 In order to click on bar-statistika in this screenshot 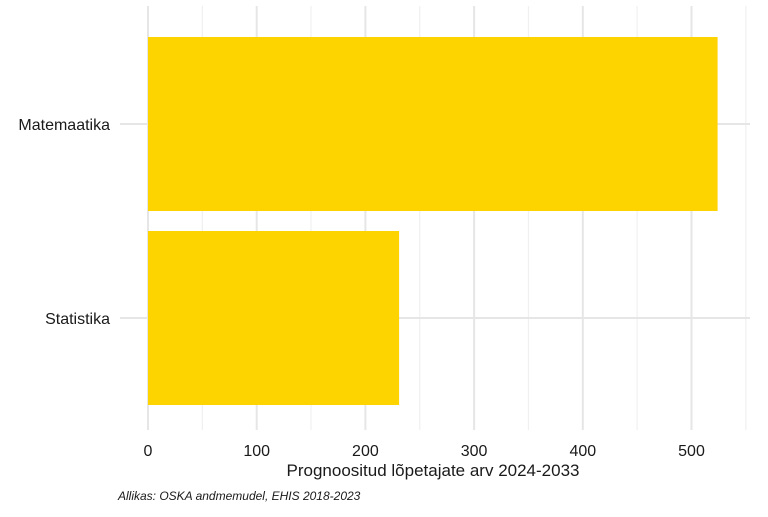, I will do `click(274, 318)`.